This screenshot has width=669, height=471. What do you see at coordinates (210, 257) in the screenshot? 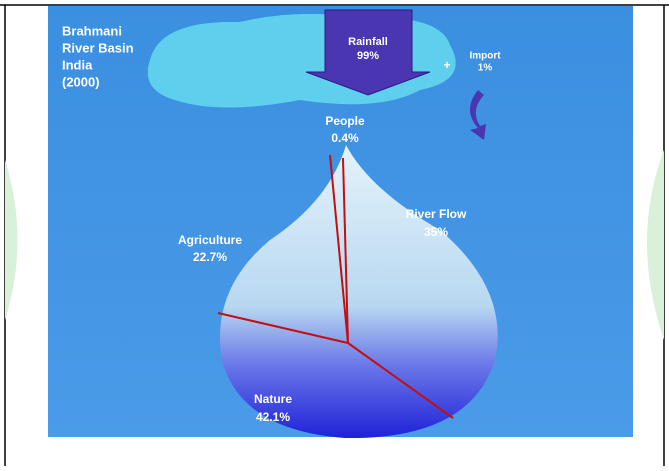
I see `outflow-share: 22.7%` at bounding box center [210, 257].